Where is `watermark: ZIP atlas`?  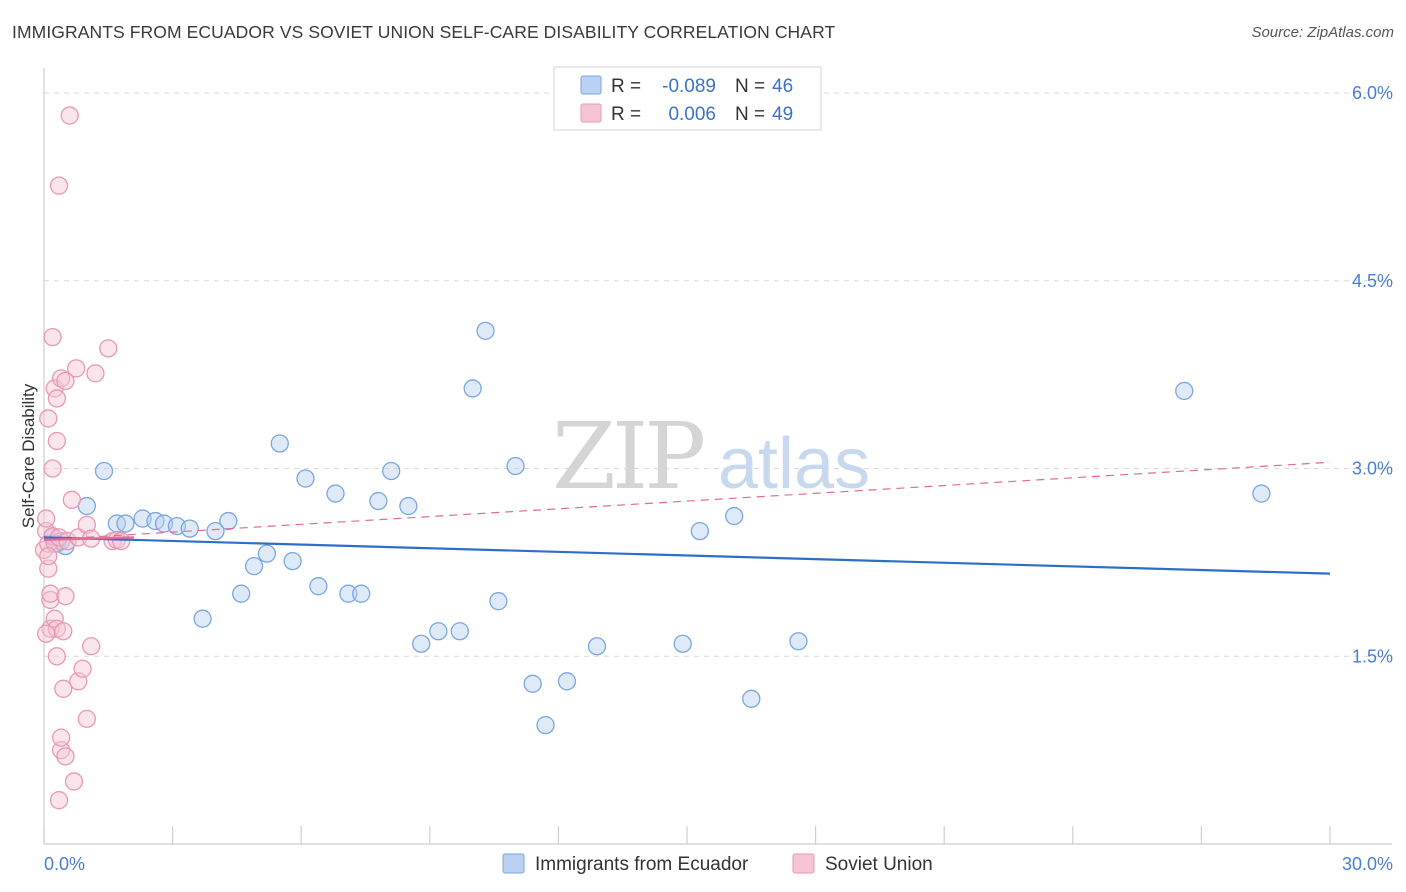 watermark: ZIP atlas is located at coordinates (711, 456).